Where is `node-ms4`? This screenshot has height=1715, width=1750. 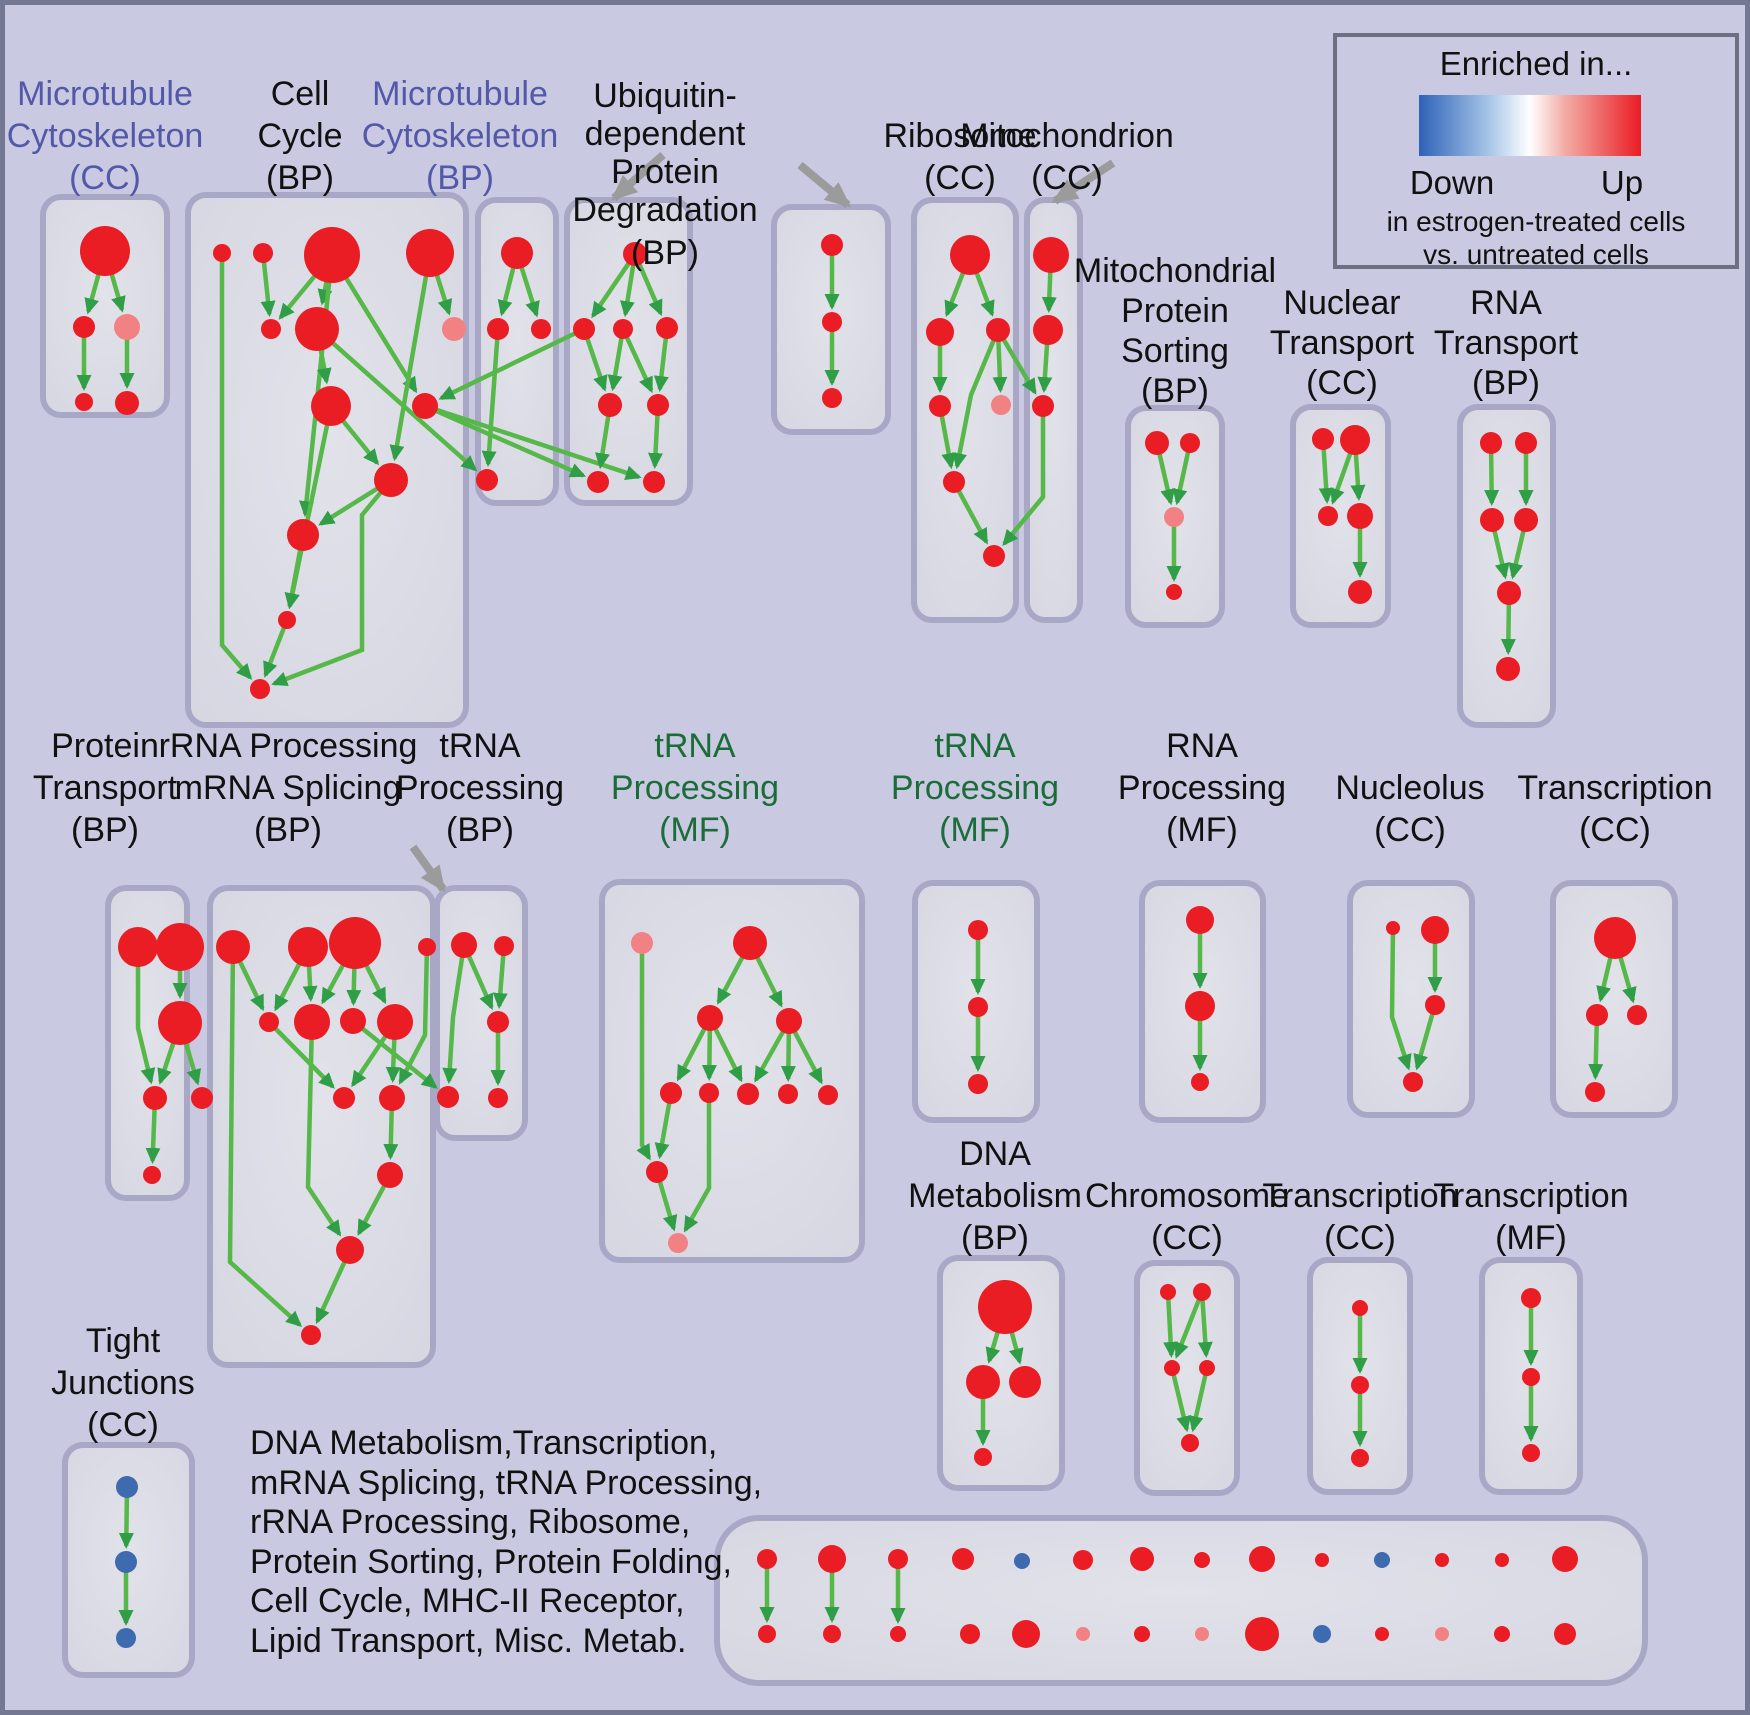 node-ms4 is located at coordinates (1174, 592).